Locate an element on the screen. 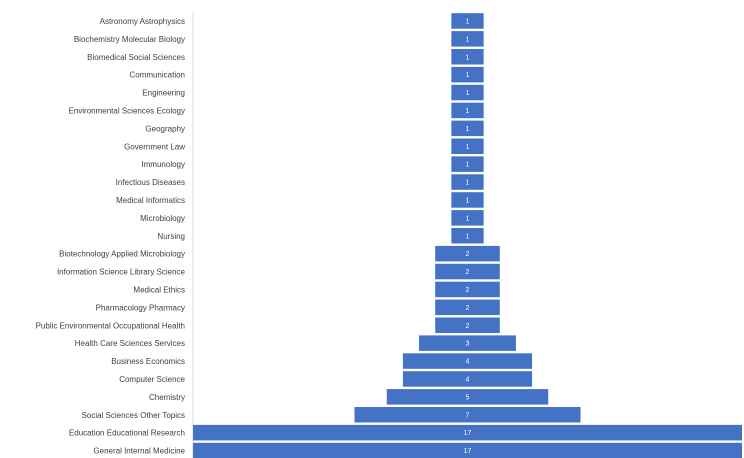 The width and height of the screenshot is (744, 458). value-label-nursing: 1 is located at coordinates (468, 236).